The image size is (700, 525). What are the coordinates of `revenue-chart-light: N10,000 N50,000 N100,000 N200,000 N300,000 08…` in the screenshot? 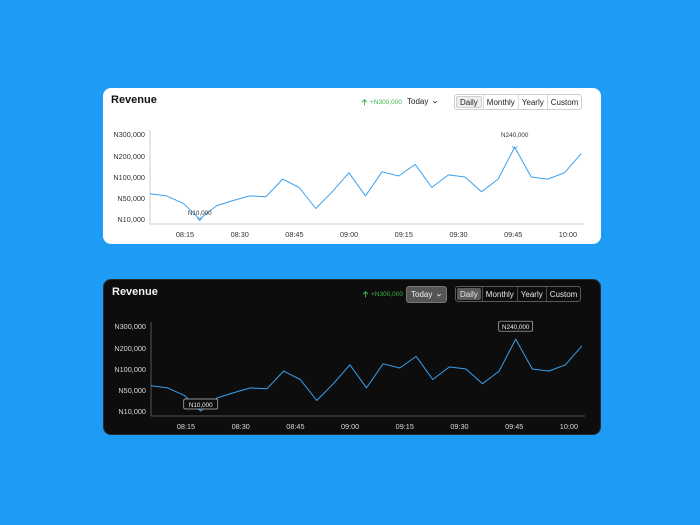 It's located at (348, 184).